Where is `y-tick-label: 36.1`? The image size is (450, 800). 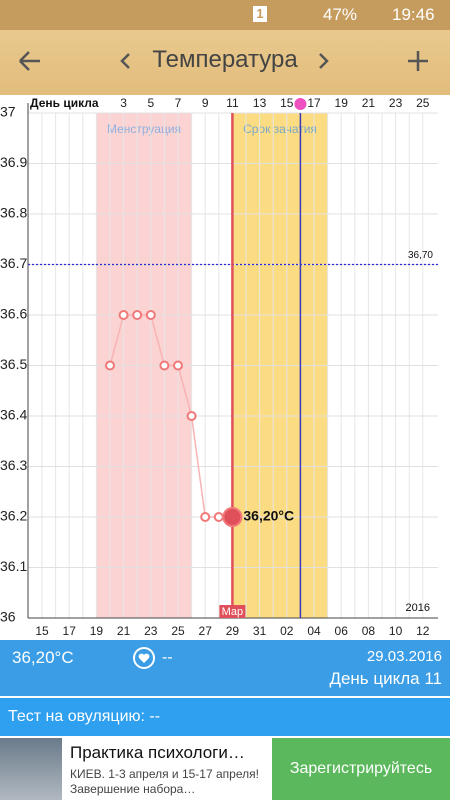
y-tick-label: 36.1 is located at coordinates (13, 566).